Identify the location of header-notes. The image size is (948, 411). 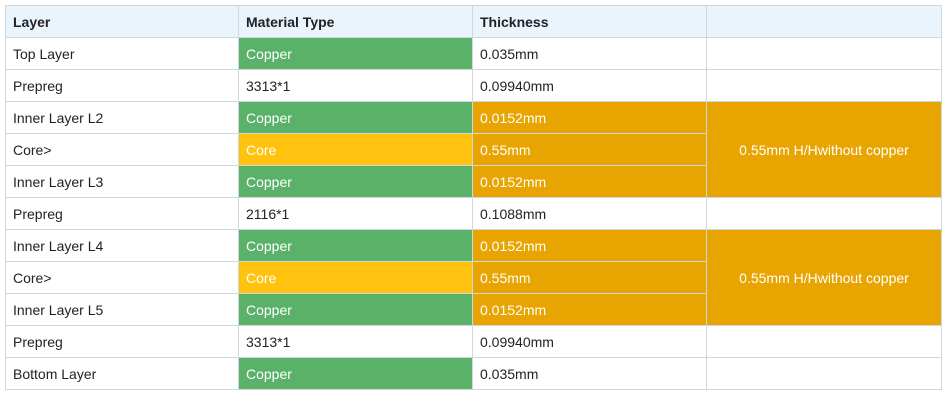
(824, 21).